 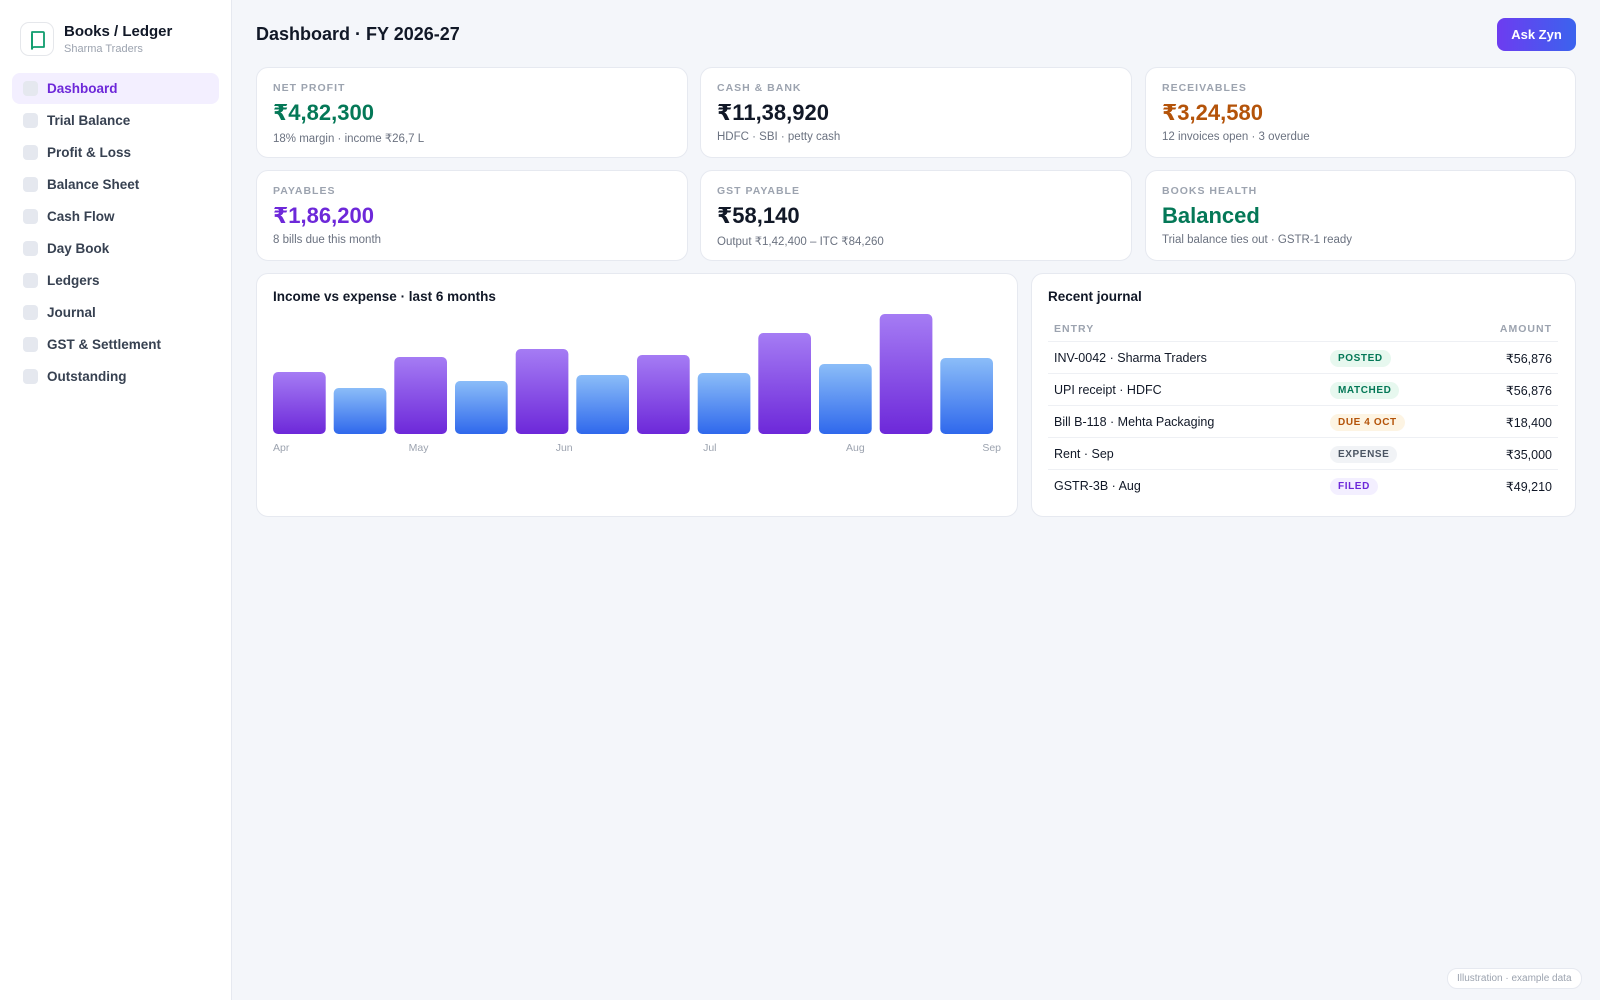 I want to click on table-row: INV-0042 · Sharma Traders POSTED ₹56,876, so click(x=1303, y=358).